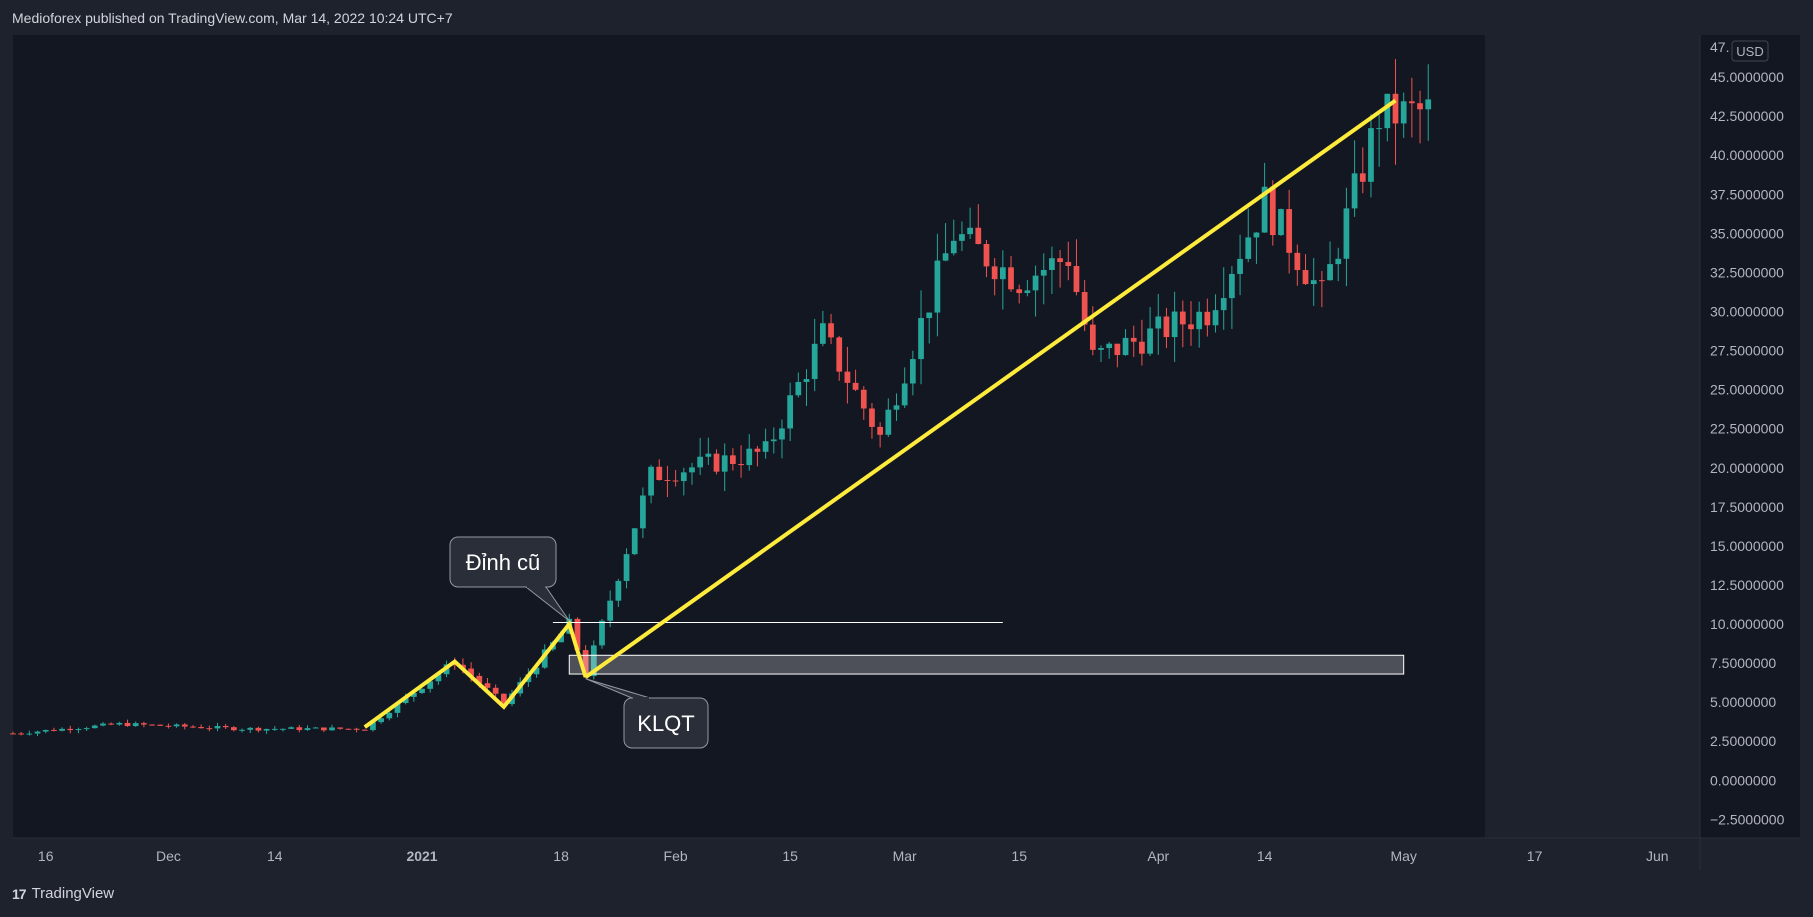  I want to click on y-axis-panel, so click(1750, 436).